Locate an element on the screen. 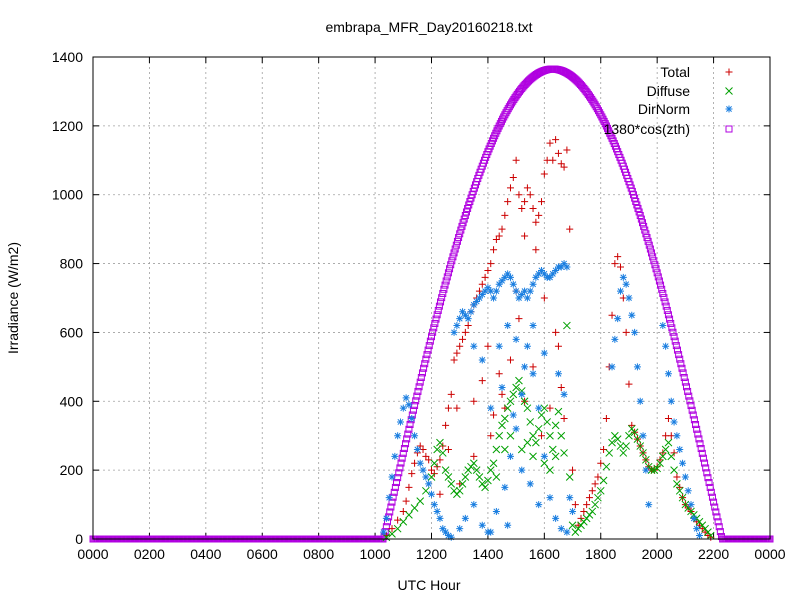 This screenshot has height=600, width=800. y-tick-label: 1200 is located at coordinates (67, 126).